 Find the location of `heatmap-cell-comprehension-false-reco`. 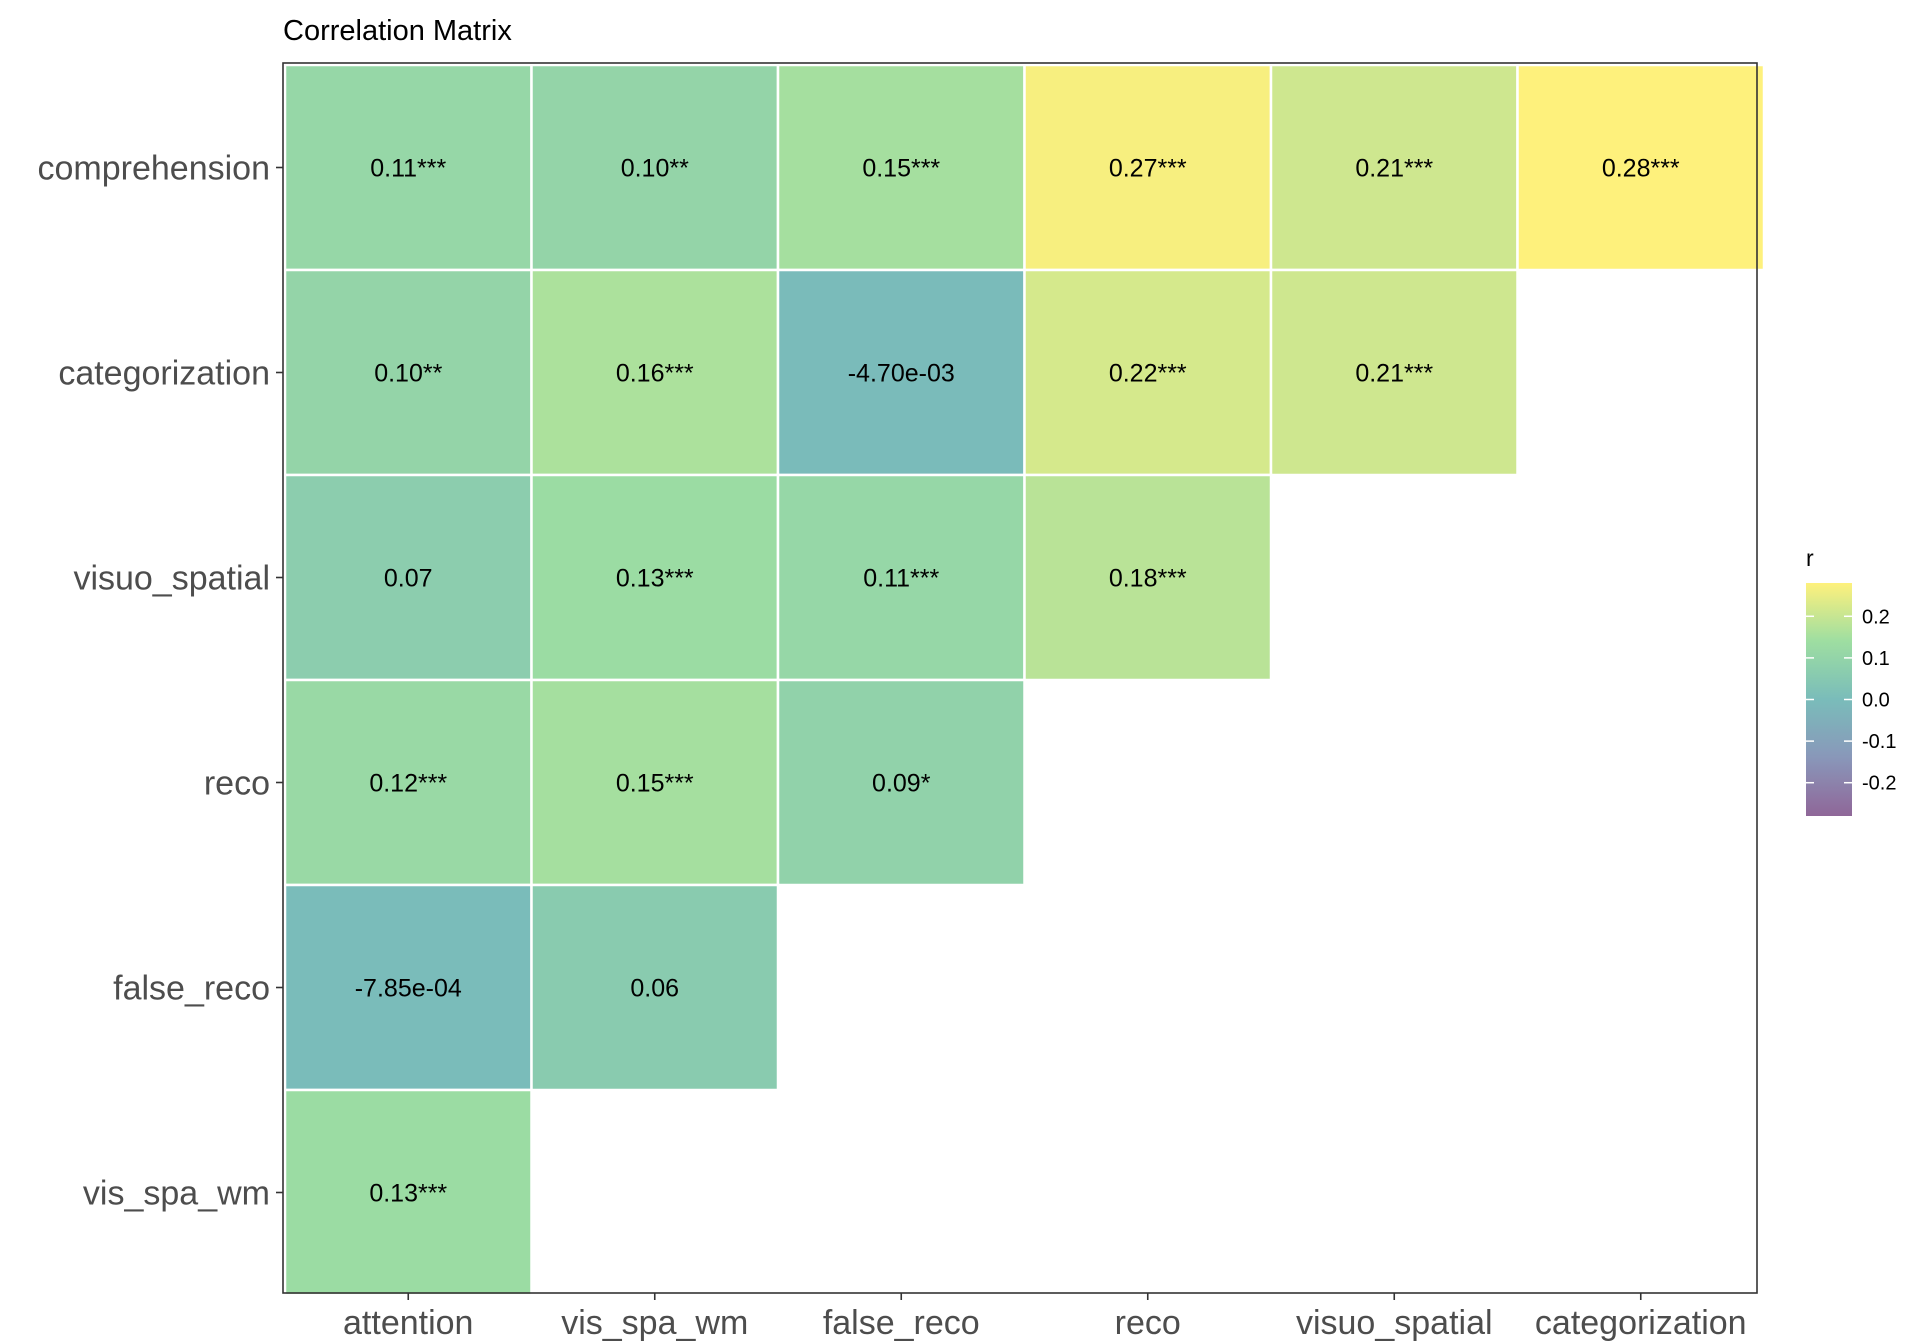

heatmap-cell-comprehension-false-reco is located at coordinates (901, 167).